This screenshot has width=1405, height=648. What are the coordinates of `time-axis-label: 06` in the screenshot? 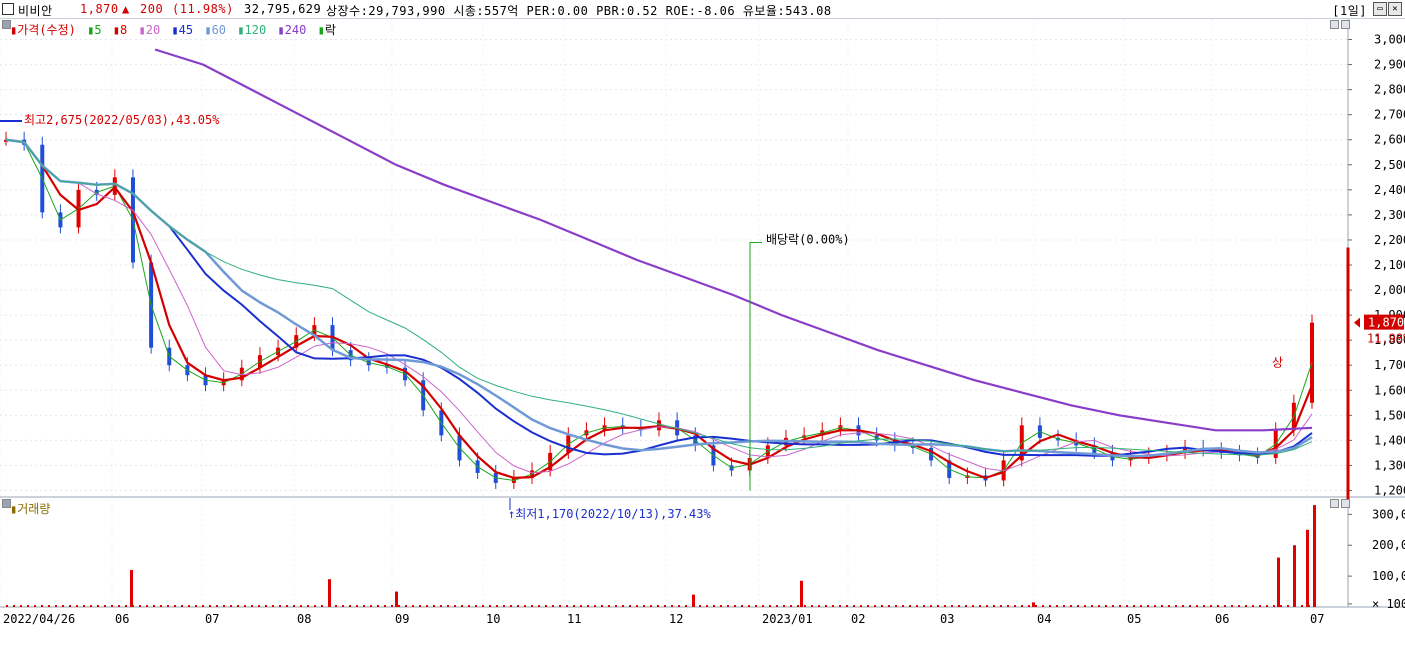 It's located at (122, 619).